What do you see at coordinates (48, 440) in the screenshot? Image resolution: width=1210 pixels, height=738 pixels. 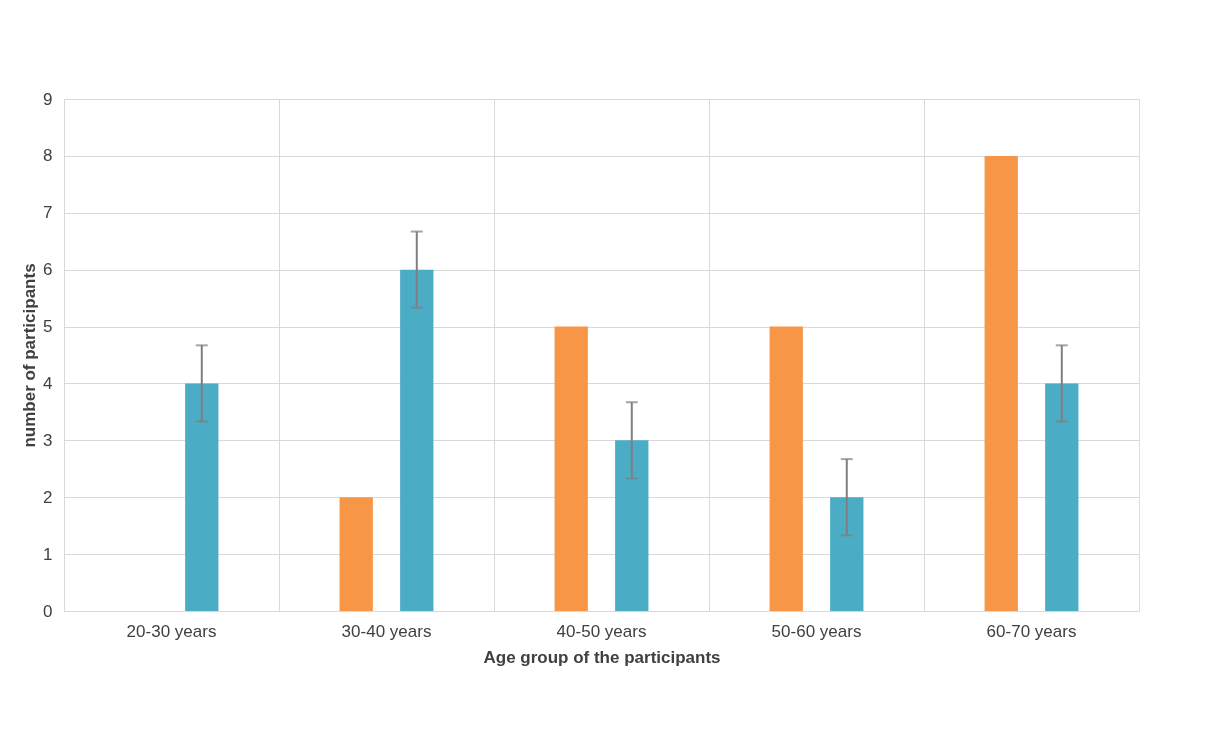 I see `y-tick-label: 3` at bounding box center [48, 440].